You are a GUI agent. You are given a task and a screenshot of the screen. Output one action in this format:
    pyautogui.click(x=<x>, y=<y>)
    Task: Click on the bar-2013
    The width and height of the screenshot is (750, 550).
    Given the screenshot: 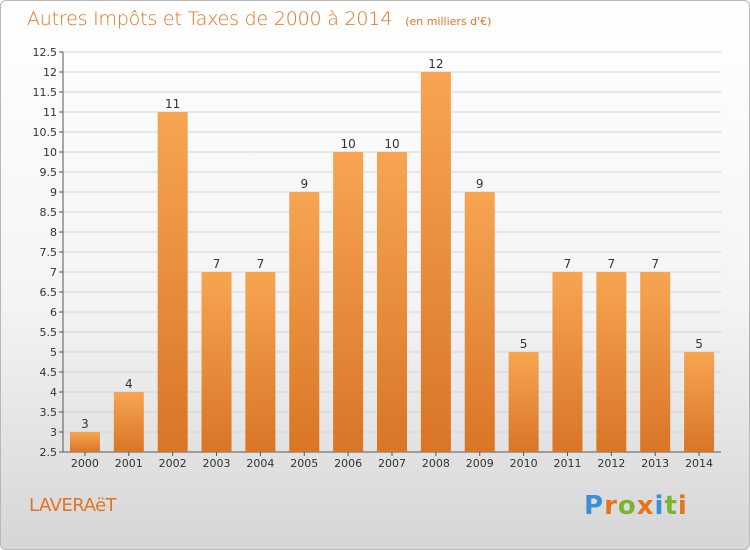 What is the action you would take?
    pyautogui.click(x=655, y=362)
    